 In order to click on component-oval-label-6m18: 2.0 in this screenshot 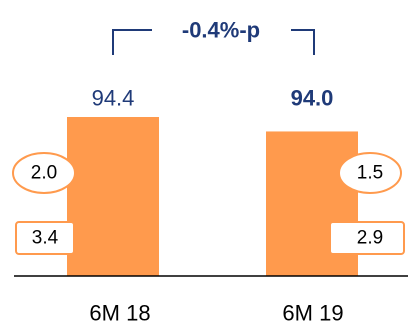, I will do `click(44, 173)`.